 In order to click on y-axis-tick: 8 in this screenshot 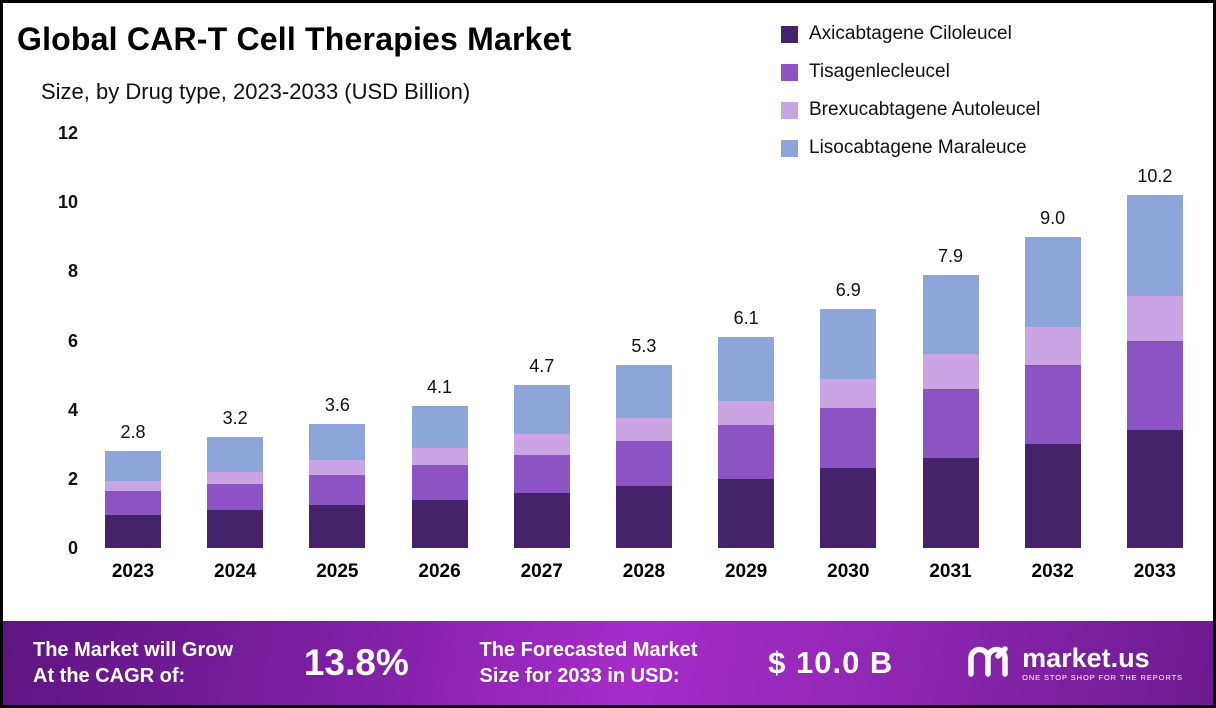, I will do `click(72, 271)`.